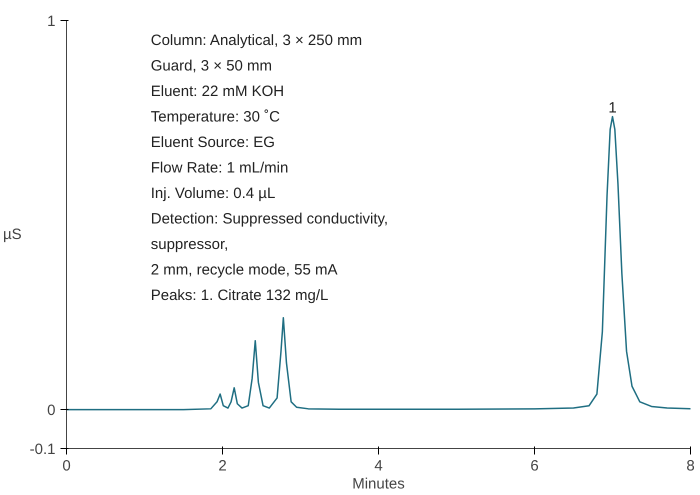  What do you see at coordinates (378, 484) in the screenshot?
I see `x-axis-title: Minutes` at bounding box center [378, 484].